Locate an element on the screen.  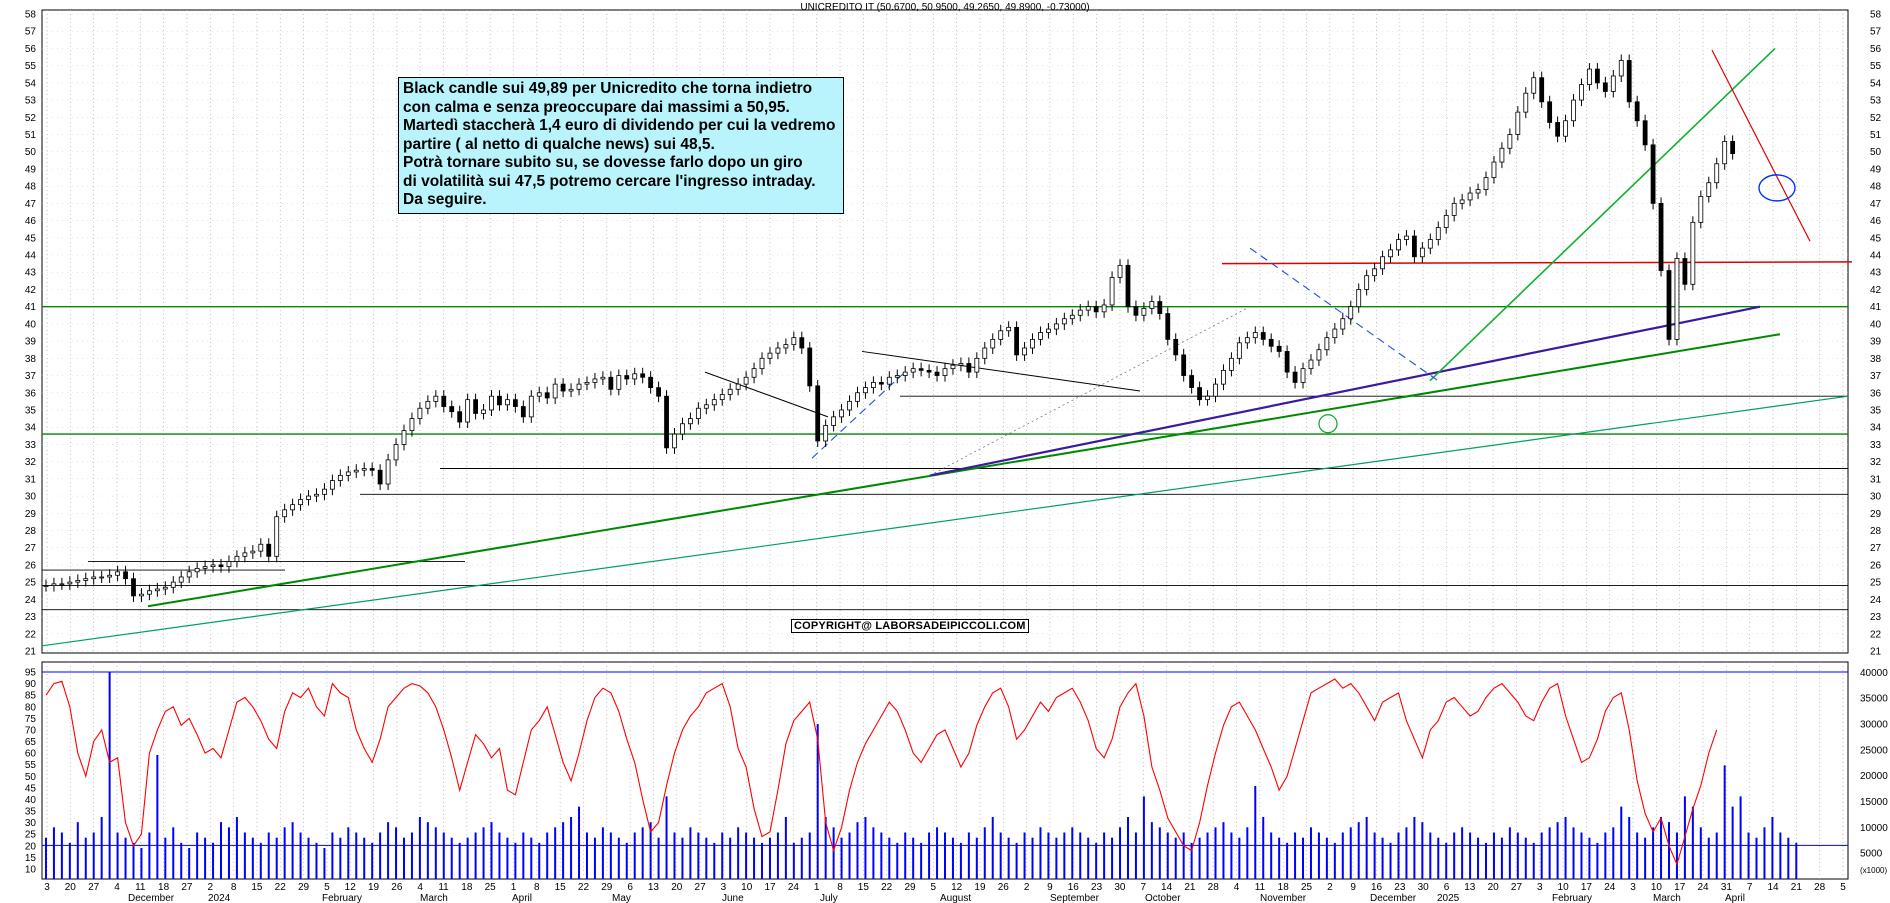
price-tick-left: 29 is located at coordinates (31, 514).